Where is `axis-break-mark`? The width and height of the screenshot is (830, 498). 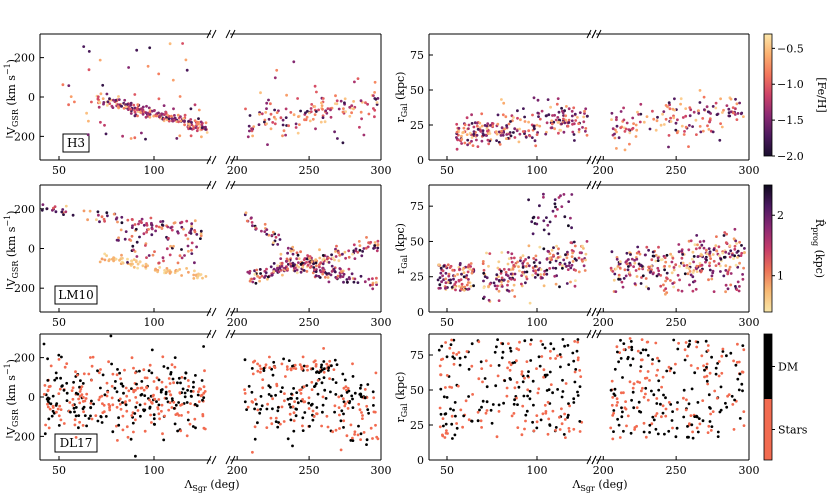 axis-break-mark is located at coordinates (599, 34).